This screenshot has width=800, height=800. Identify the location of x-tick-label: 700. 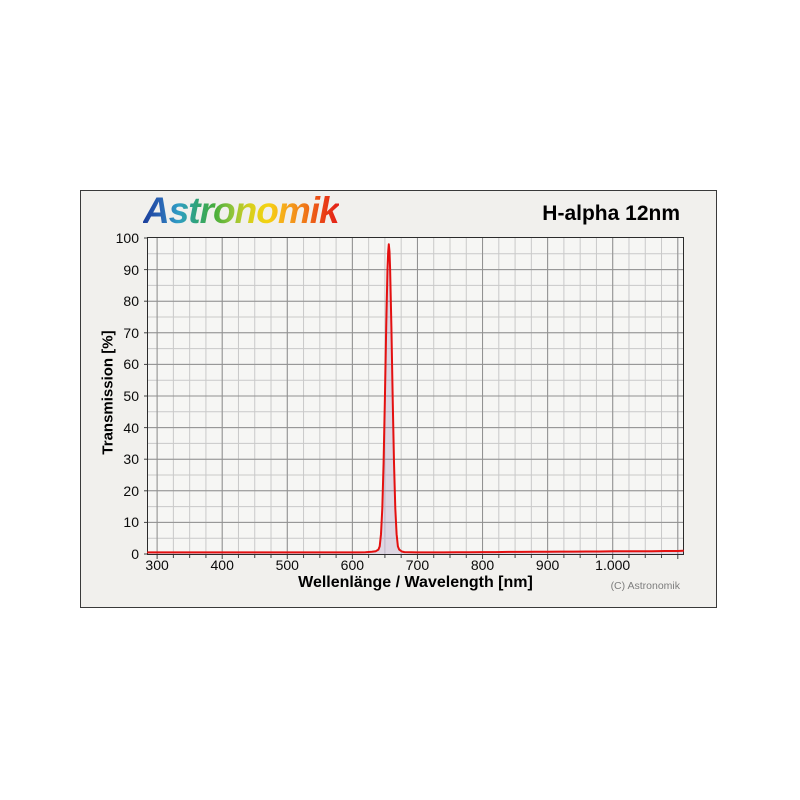
(417, 565).